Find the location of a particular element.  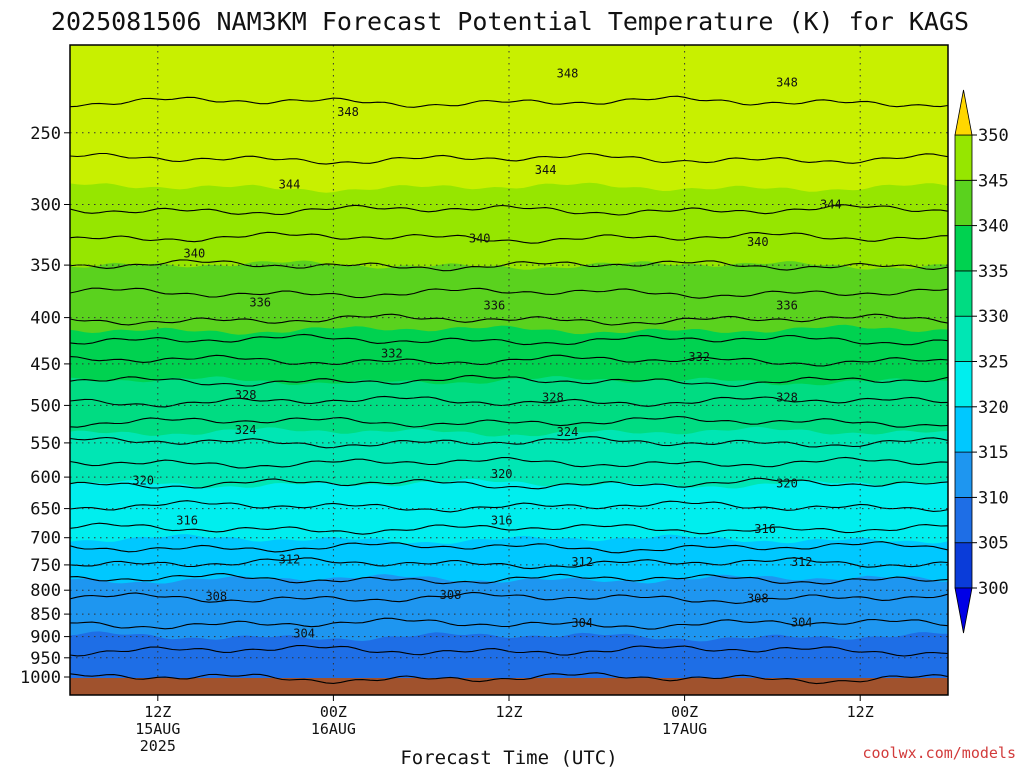

colorbar-label-345: 345 is located at coordinates (993, 181).